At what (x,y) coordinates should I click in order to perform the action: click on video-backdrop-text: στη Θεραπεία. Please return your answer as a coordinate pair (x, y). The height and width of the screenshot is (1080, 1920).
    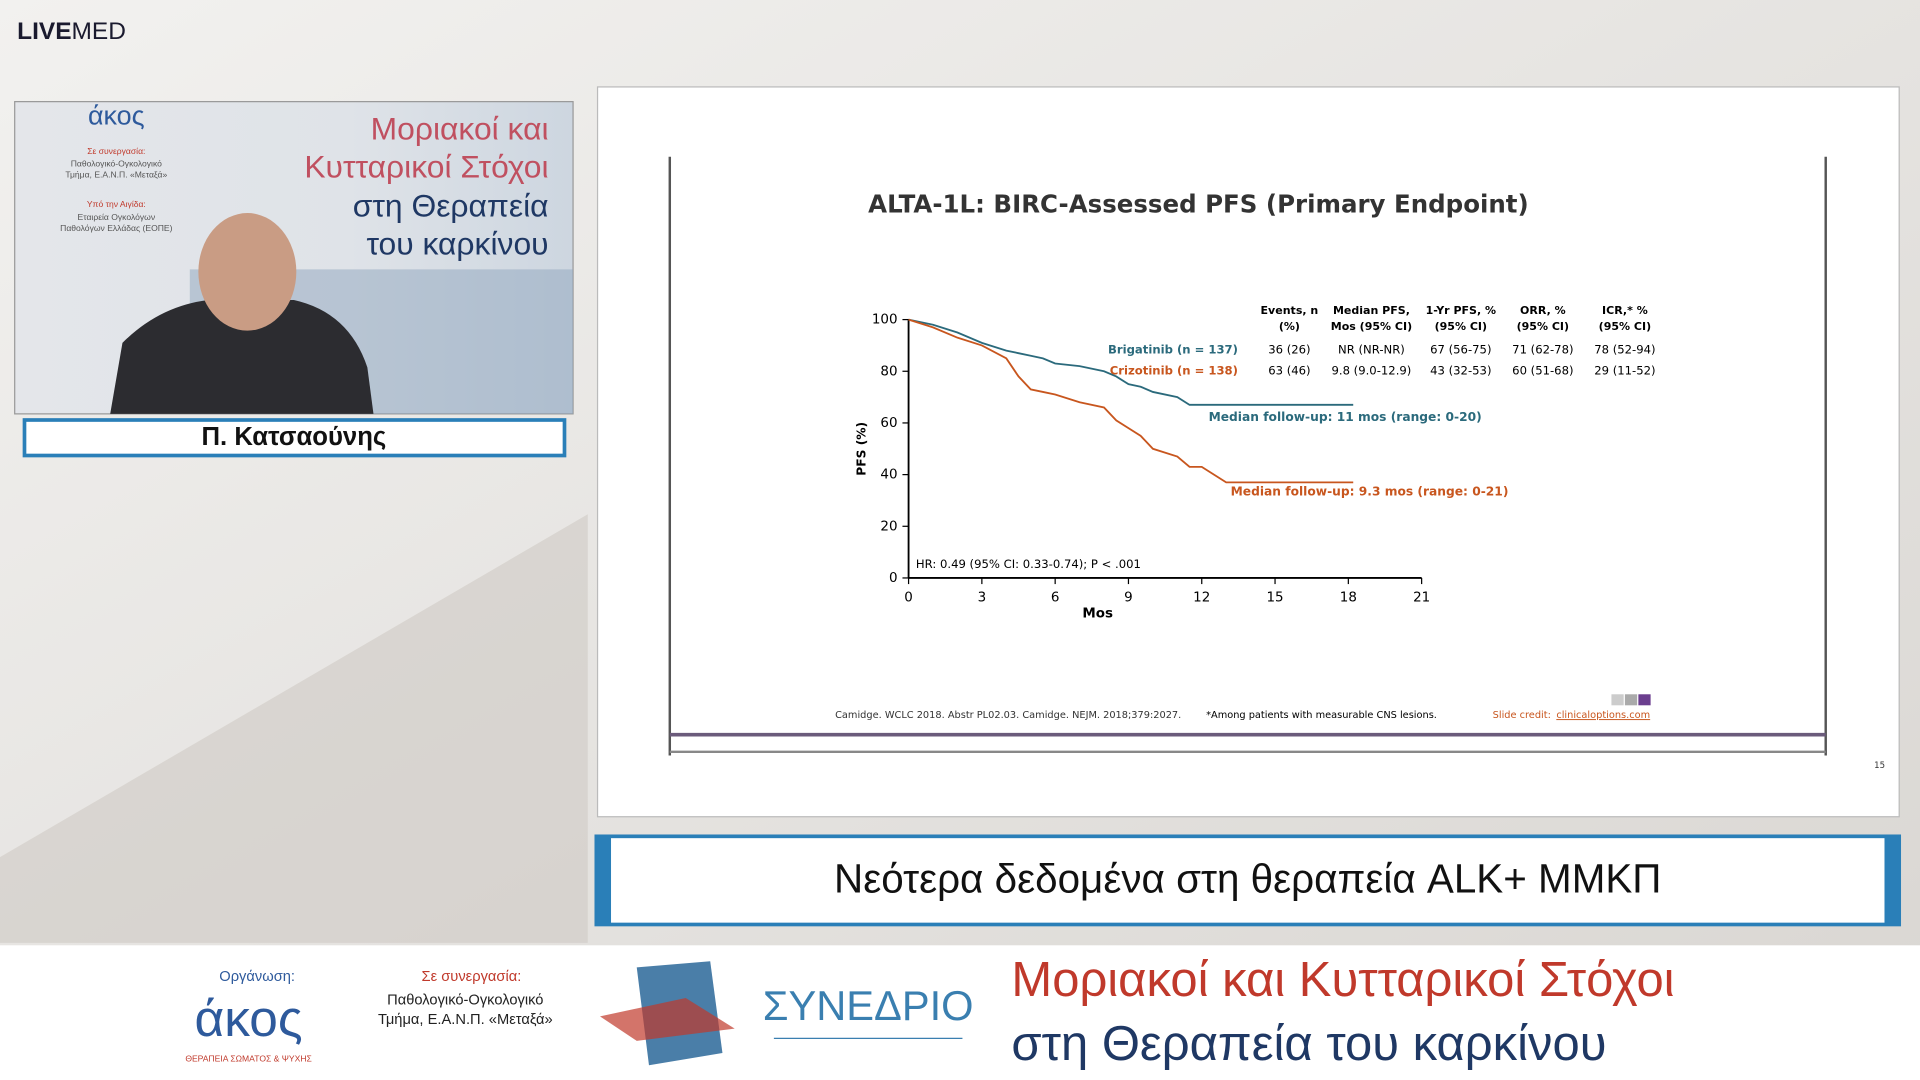
    Looking at the image, I should click on (451, 206).